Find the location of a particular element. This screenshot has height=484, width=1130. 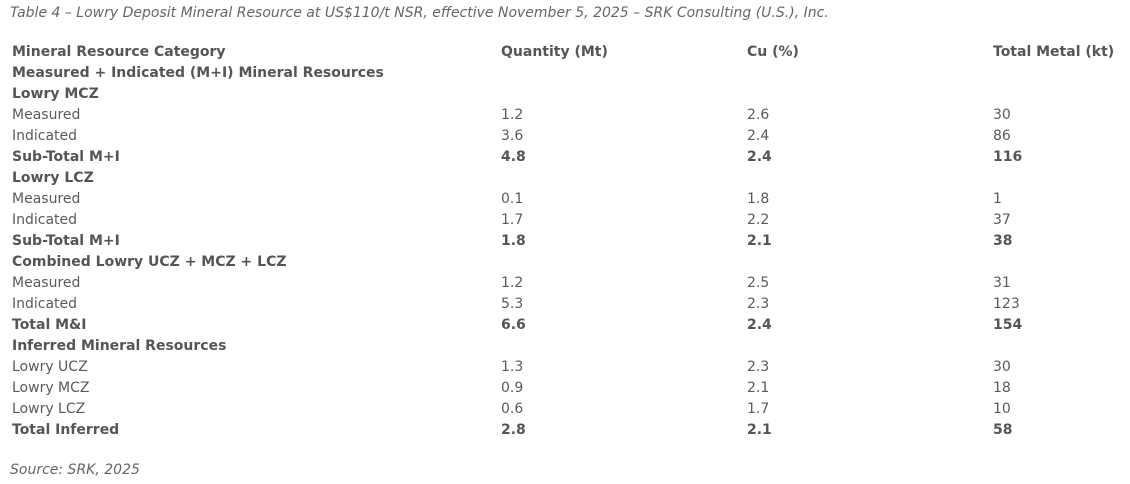

section-heading-row: Inferred Mineral Resources is located at coordinates (566, 346).